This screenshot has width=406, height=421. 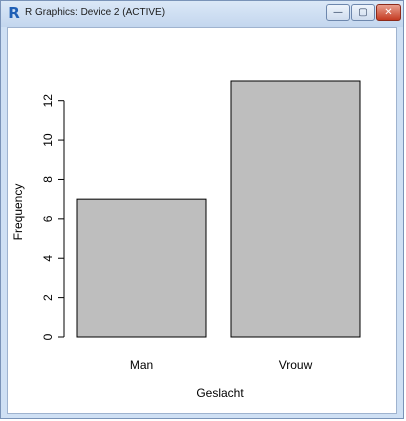 I want to click on minimize-button: —, so click(x=338, y=12).